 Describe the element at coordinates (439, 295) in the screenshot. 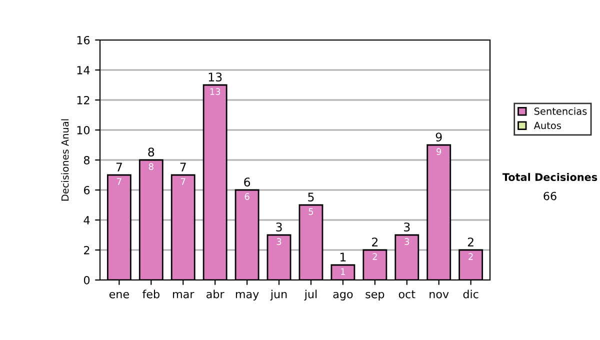

I see `x-tick-label: nov` at that location.